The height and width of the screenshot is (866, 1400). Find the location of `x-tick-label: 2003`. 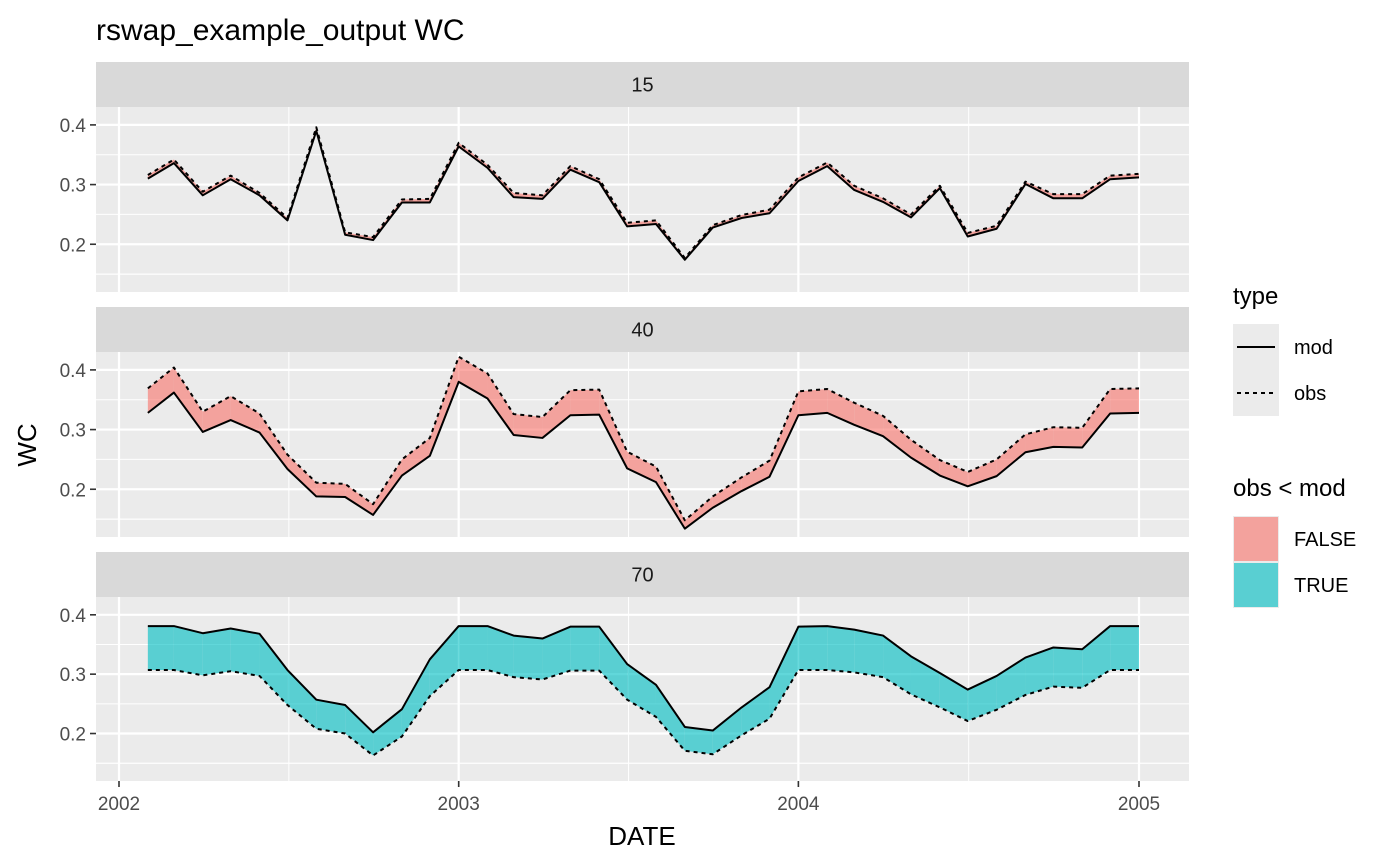

x-tick-label: 2003 is located at coordinates (459, 804).